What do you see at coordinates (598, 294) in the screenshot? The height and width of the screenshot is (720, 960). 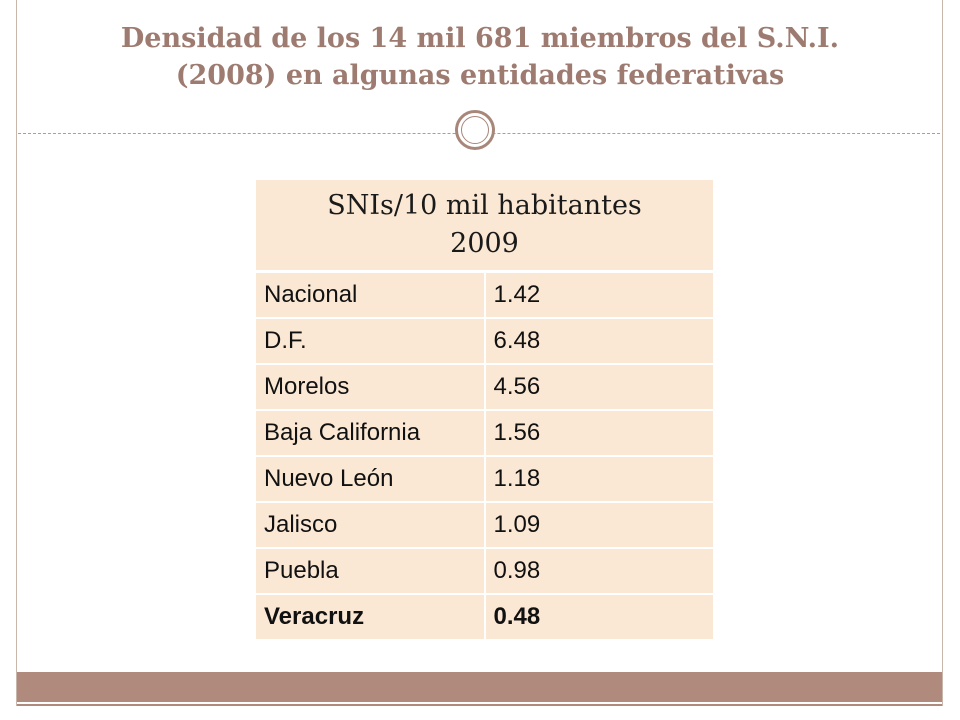 I see `value-cell: 1.42` at bounding box center [598, 294].